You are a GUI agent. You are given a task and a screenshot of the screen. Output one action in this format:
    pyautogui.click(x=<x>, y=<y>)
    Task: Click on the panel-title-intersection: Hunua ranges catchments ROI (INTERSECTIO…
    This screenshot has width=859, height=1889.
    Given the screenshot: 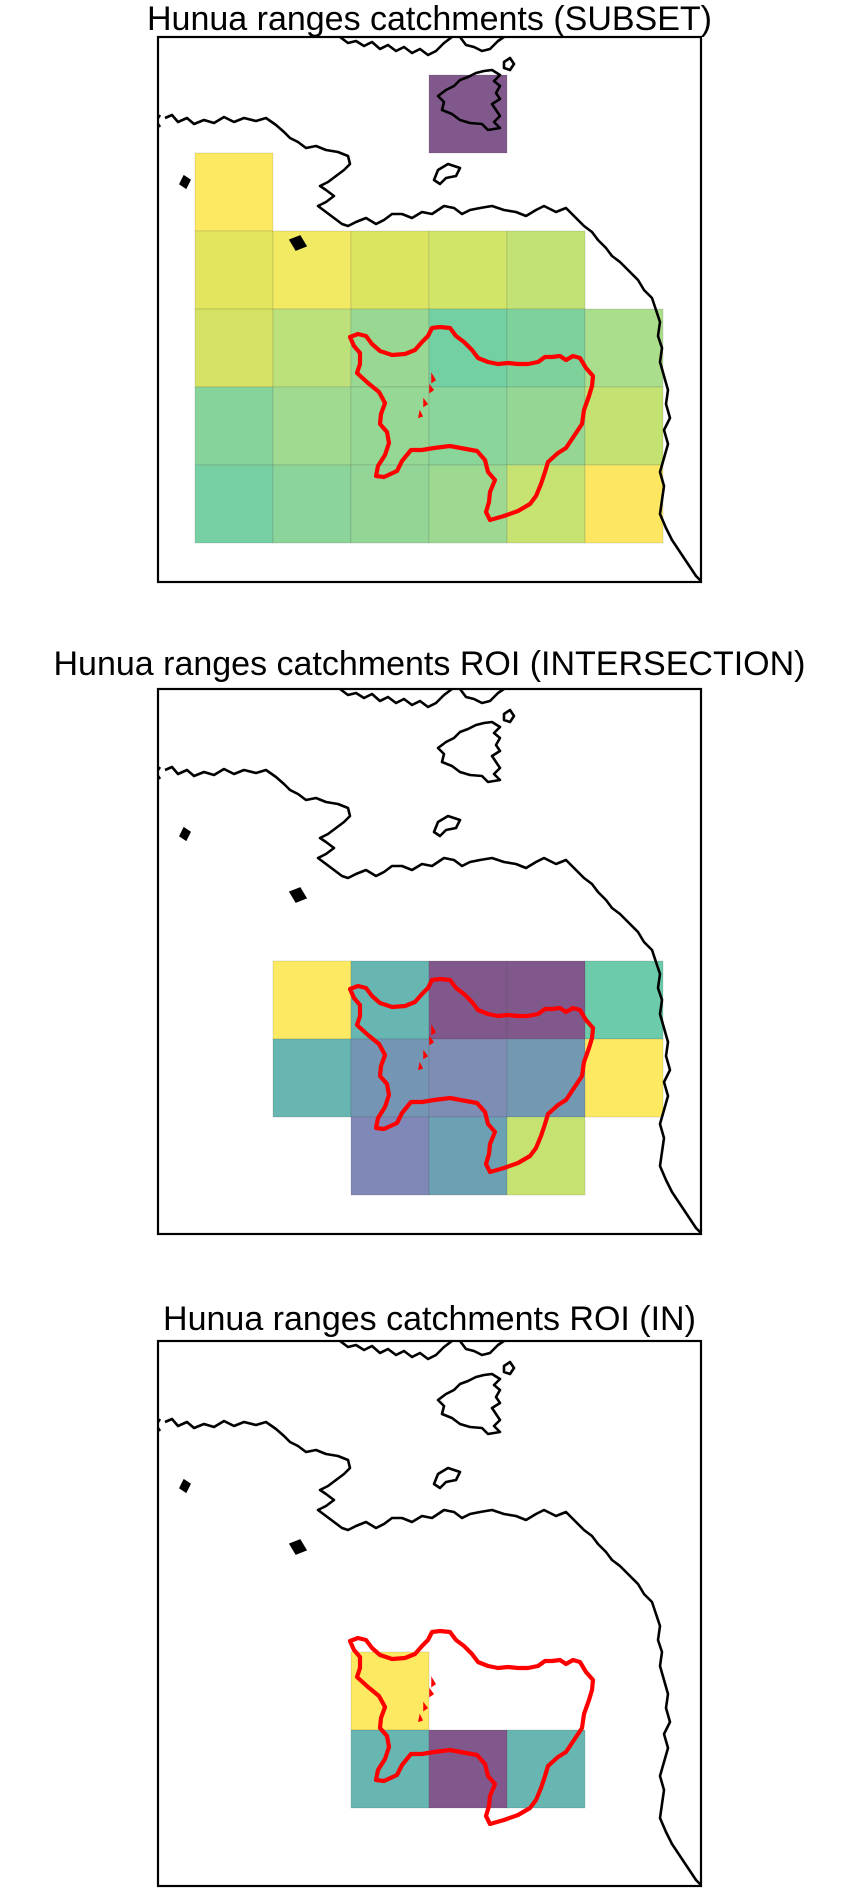 What is the action you would take?
    pyautogui.click(x=429, y=664)
    